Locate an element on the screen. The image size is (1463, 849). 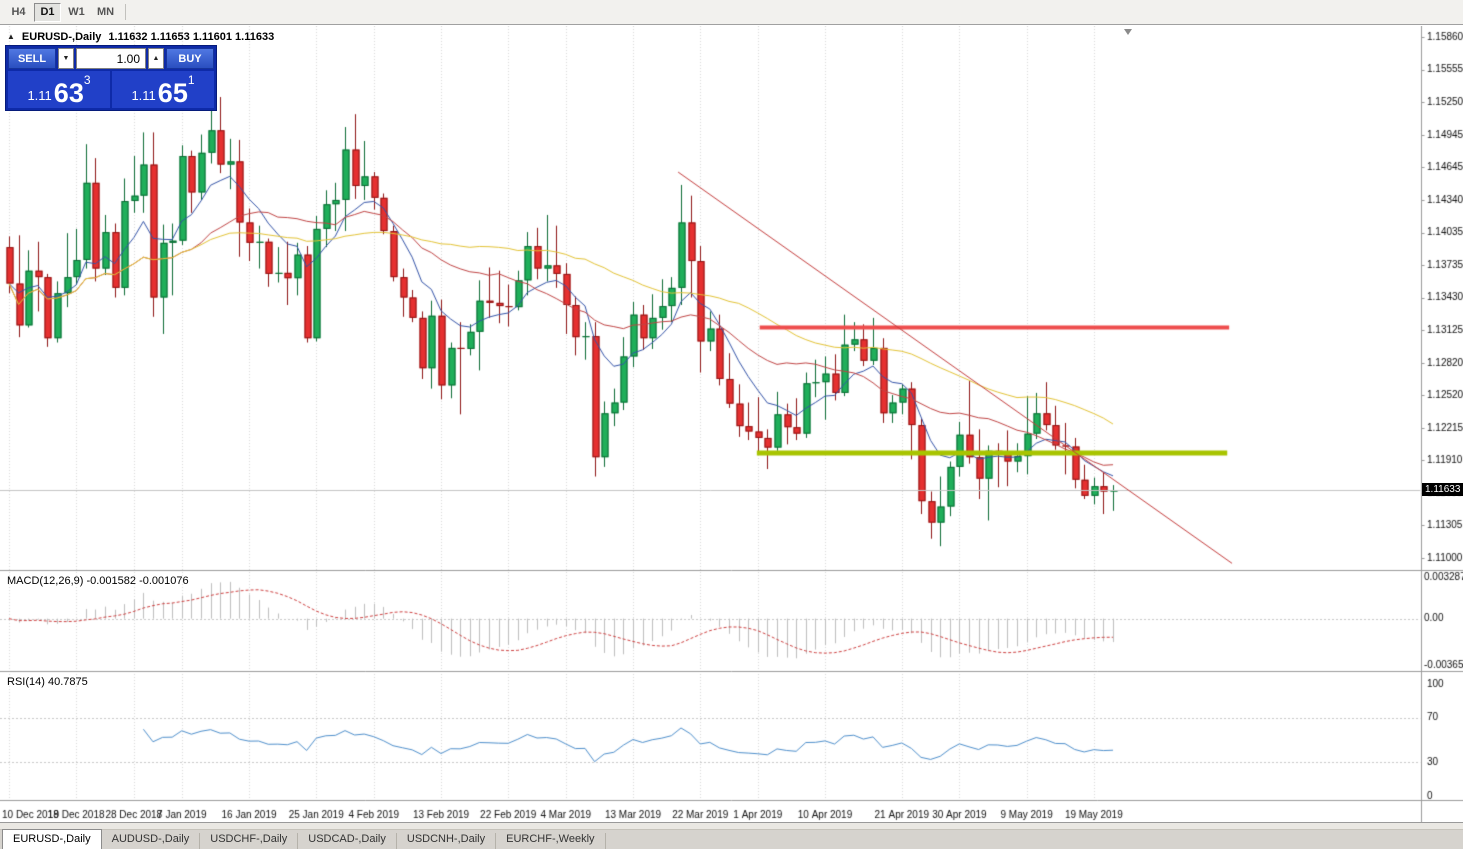
chart-tab-eurusd-daily: EURUSD-,Daily is located at coordinates (52, 839).